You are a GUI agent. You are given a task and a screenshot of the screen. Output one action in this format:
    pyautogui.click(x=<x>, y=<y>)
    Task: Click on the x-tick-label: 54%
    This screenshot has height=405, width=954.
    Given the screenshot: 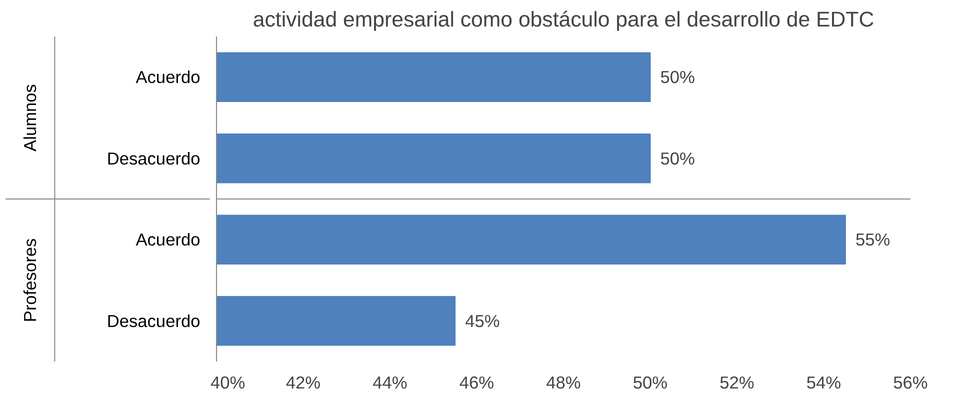 What is the action you would take?
    pyautogui.click(x=824, y=382)
    